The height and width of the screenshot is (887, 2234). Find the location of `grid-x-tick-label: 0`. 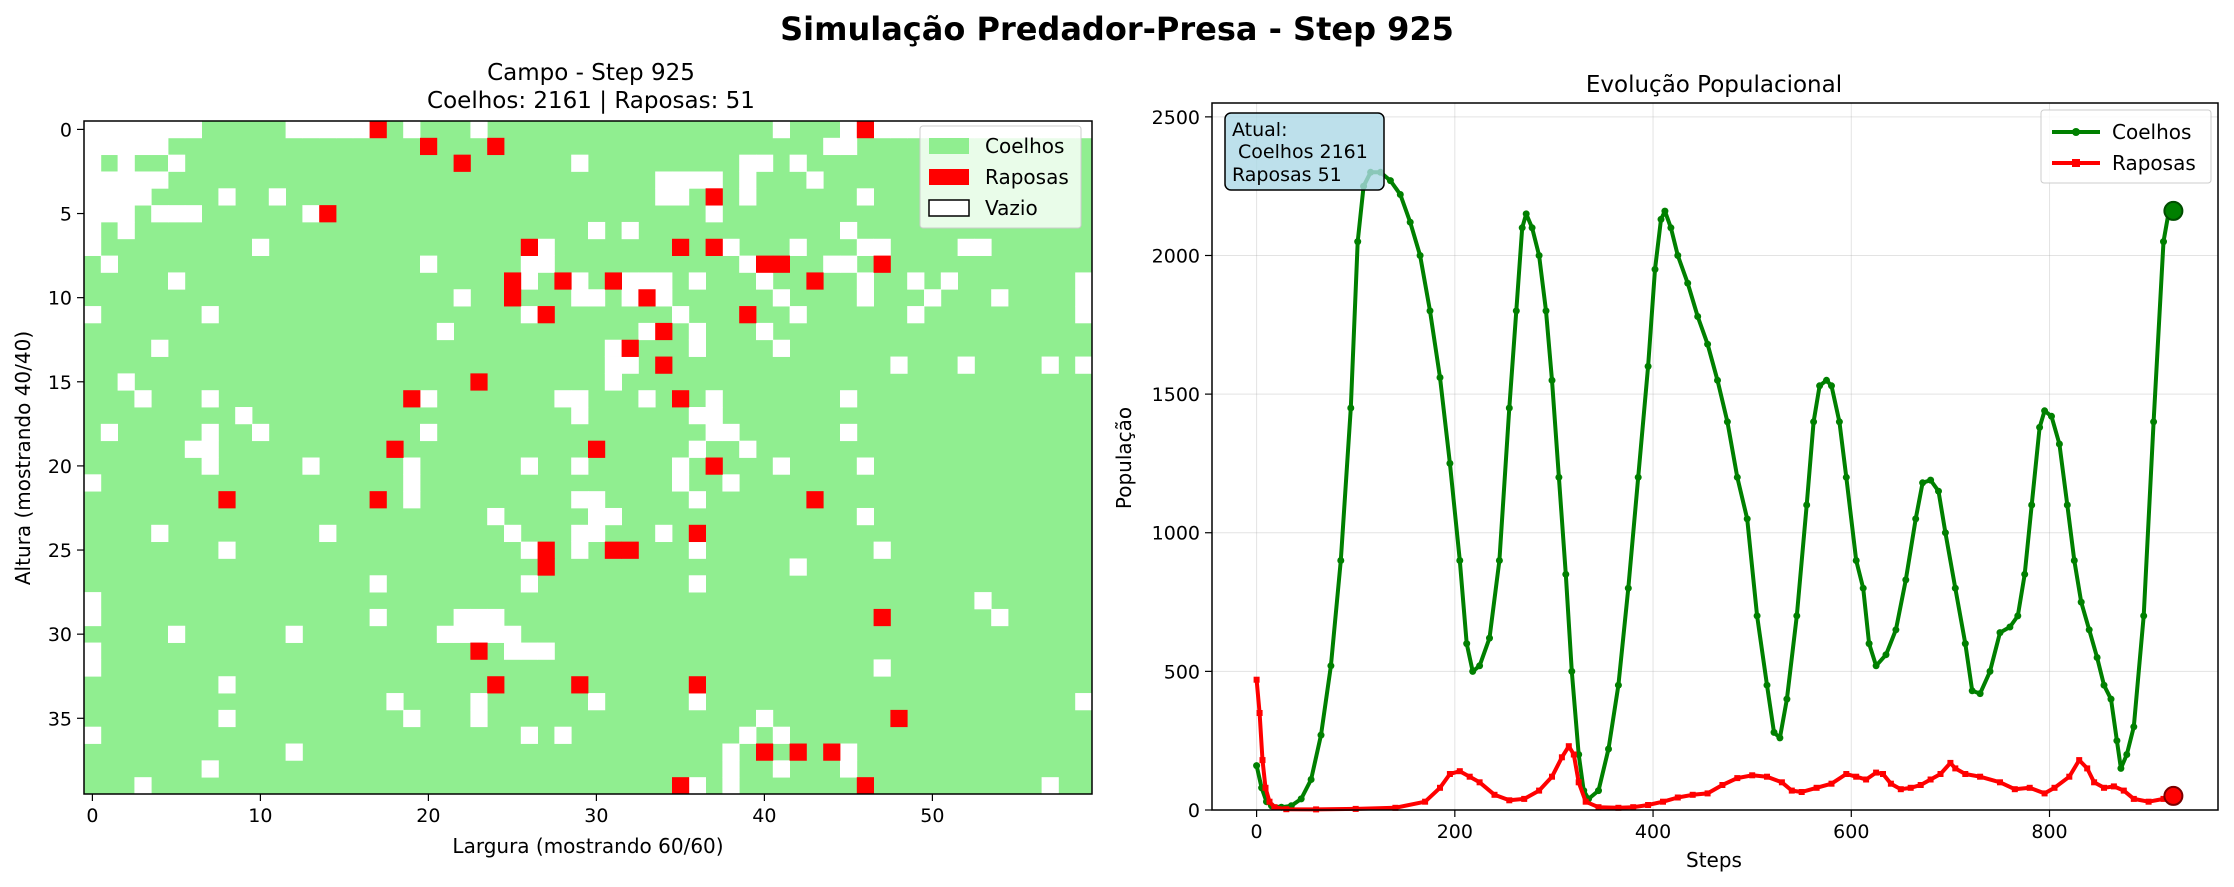

grid-x-tick-label: 0 is located at coordinates (92, 816).